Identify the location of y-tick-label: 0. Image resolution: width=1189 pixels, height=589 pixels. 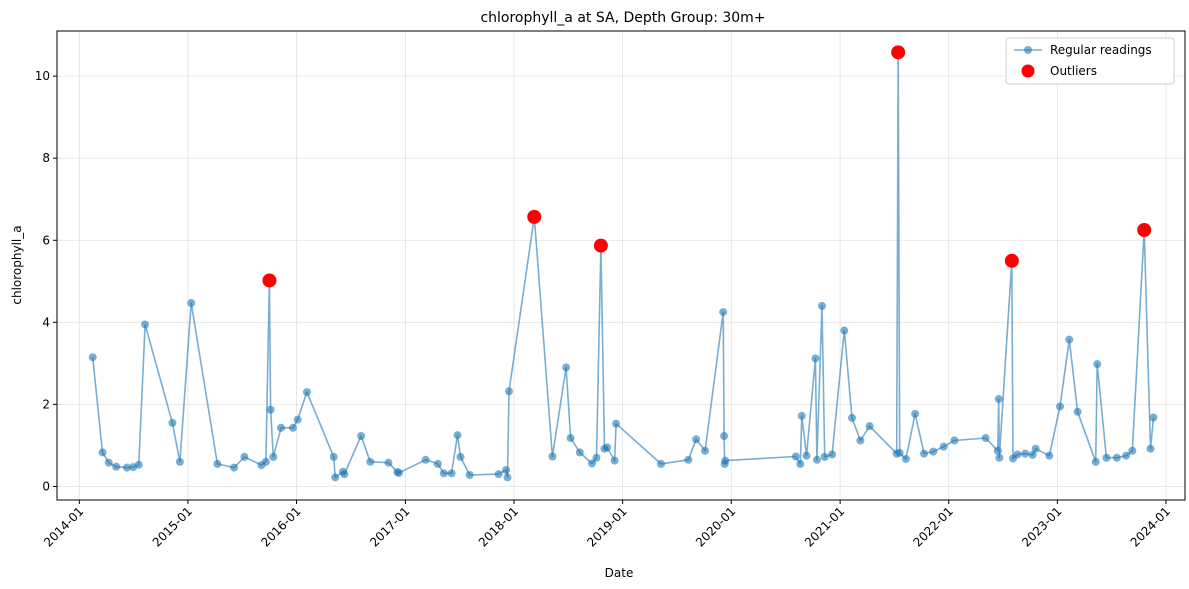
(46, 486).